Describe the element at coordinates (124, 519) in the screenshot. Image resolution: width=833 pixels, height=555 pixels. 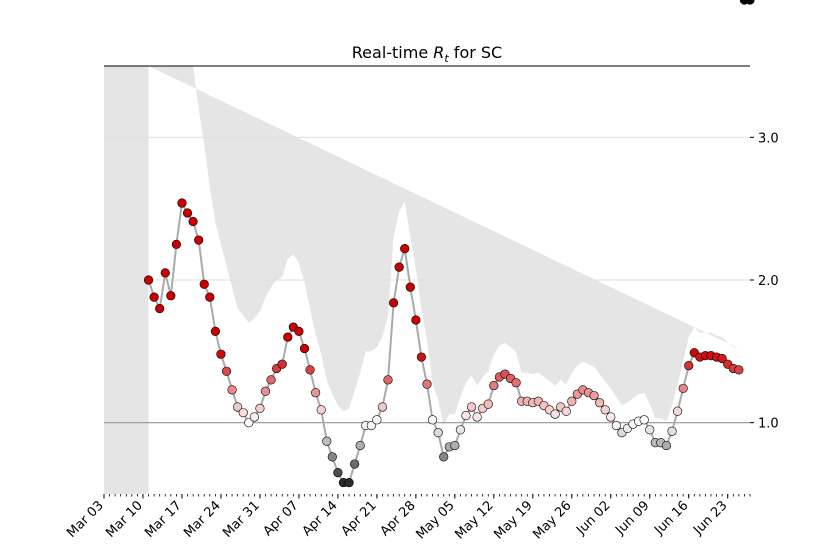
I see `x-tick-label: Mar 10` at that location.